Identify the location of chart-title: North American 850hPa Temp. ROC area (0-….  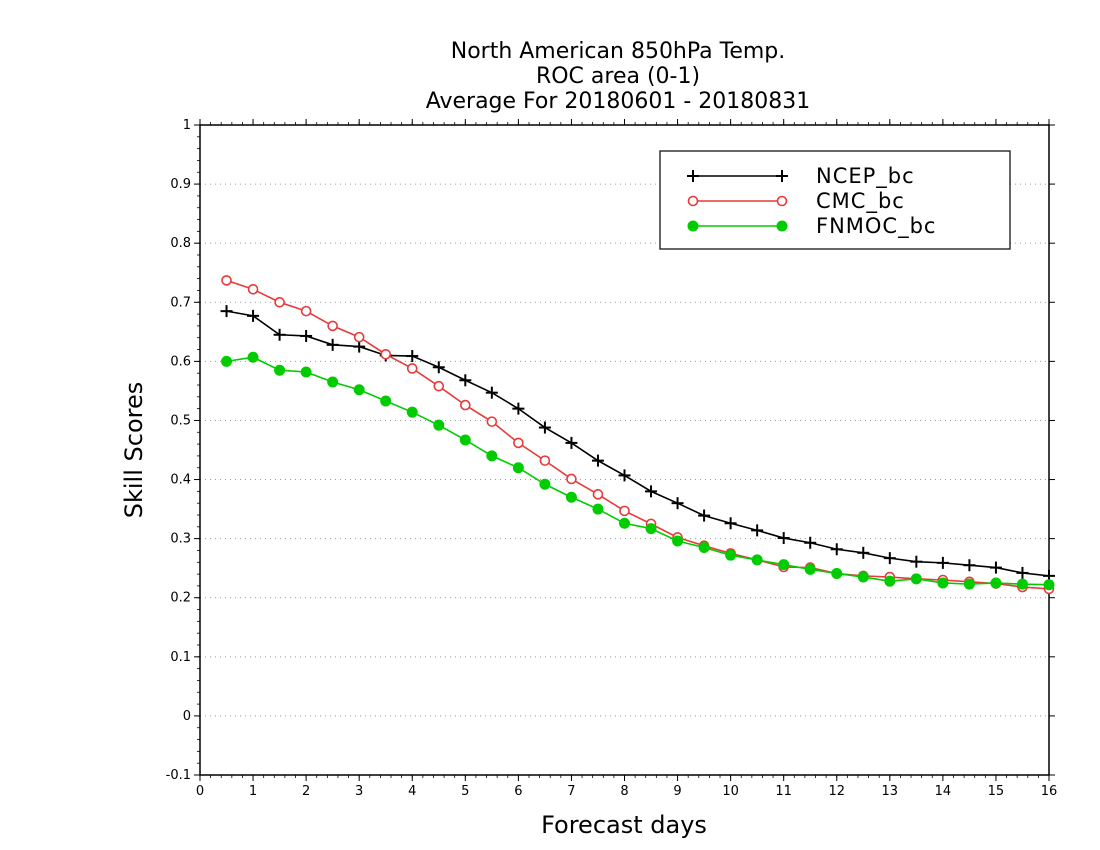
(618, 76).